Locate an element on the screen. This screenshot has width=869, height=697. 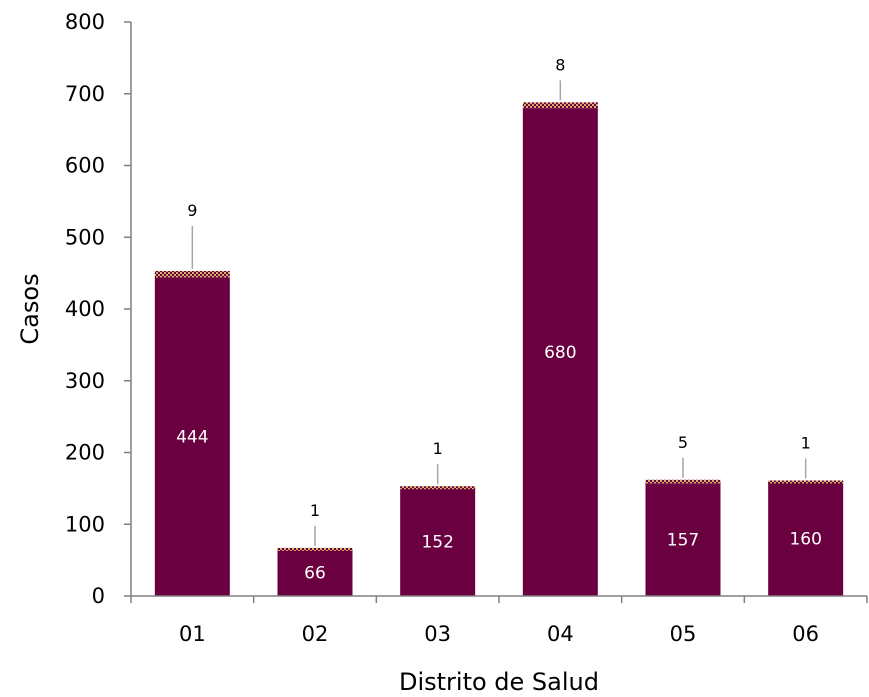
y-tick-label: 500 is located at coordinates (85, 237).